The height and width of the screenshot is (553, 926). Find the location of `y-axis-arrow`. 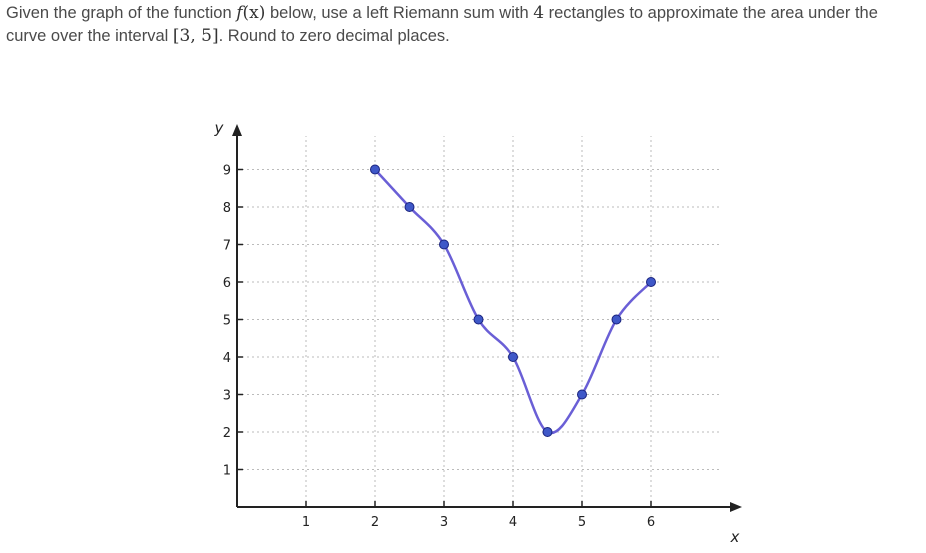

y-axis-arrow is located at coordinates (237, 130).